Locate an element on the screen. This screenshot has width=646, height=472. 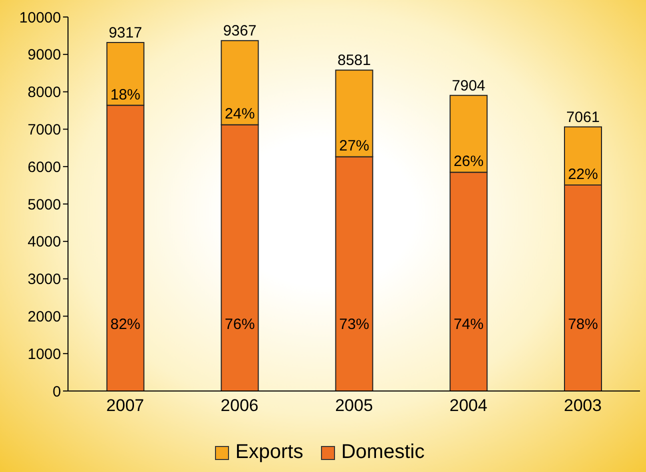
y-tick-label: 7000 is located at coordinates (44, 130).